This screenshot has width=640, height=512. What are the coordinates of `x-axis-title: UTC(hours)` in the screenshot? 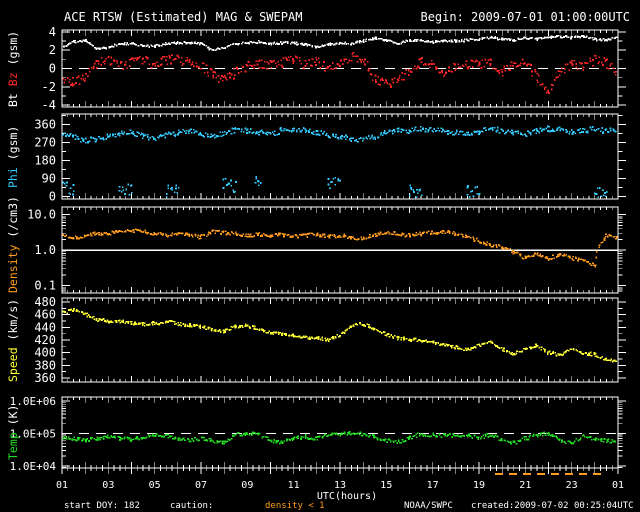 It's located at (347, 496).